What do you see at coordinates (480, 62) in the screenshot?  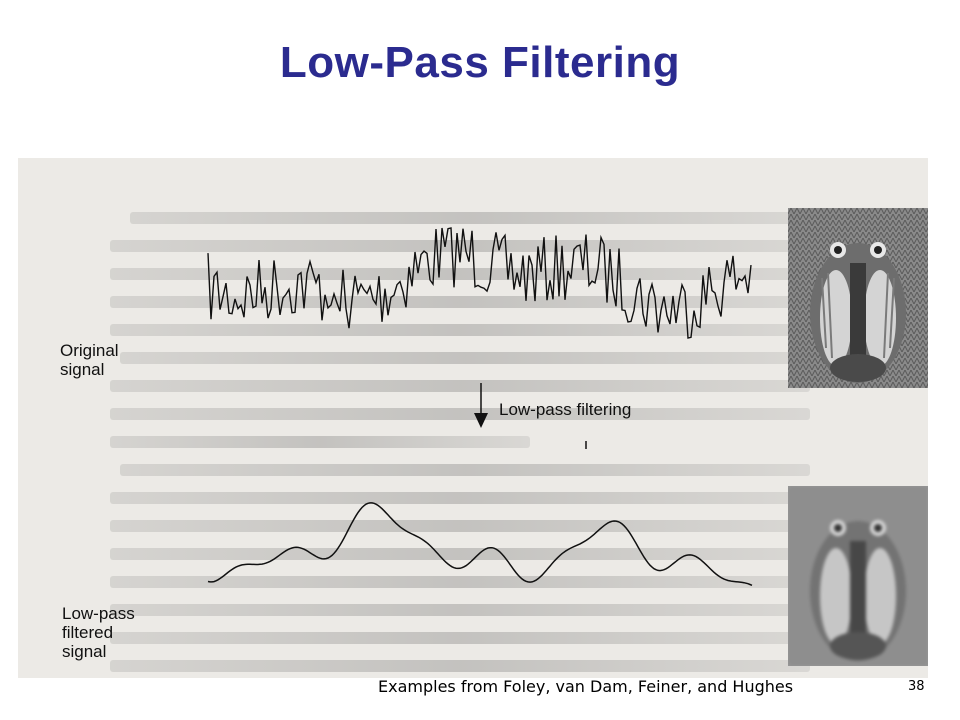 I see `slide-title: Low-Pass Filtering` at bounding box center [480, 62].